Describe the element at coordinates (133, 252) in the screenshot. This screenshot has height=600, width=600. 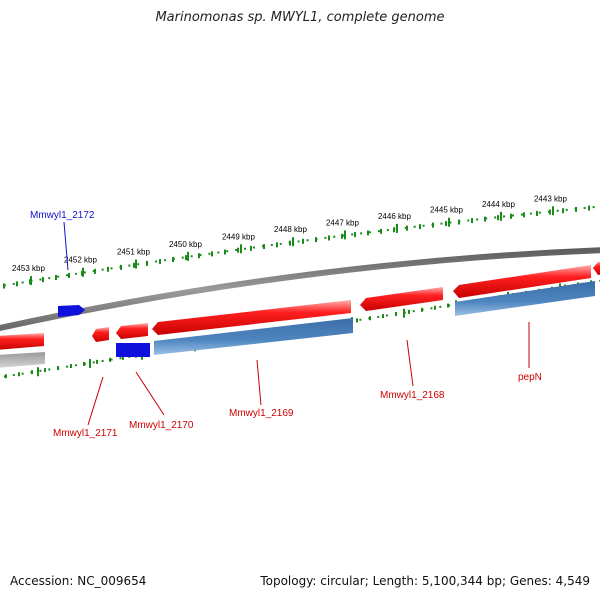
I see `scale-tick-label: 2451 kbp` at that location.